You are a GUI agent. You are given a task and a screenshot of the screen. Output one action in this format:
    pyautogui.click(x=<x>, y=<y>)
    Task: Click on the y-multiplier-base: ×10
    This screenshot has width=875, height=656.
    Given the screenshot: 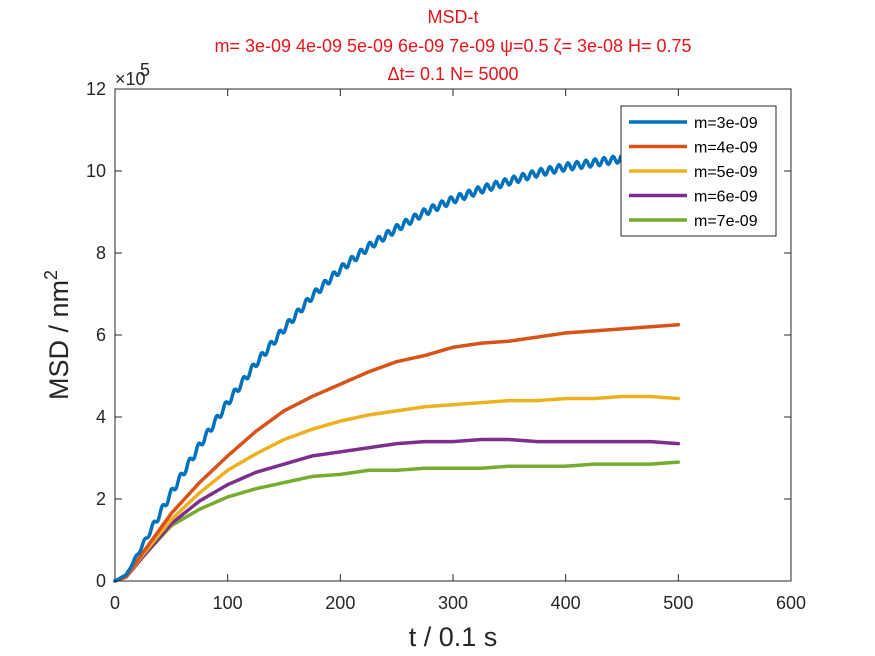 What is the action you would take?
    pyautogui.click(x=130, y=79)
    